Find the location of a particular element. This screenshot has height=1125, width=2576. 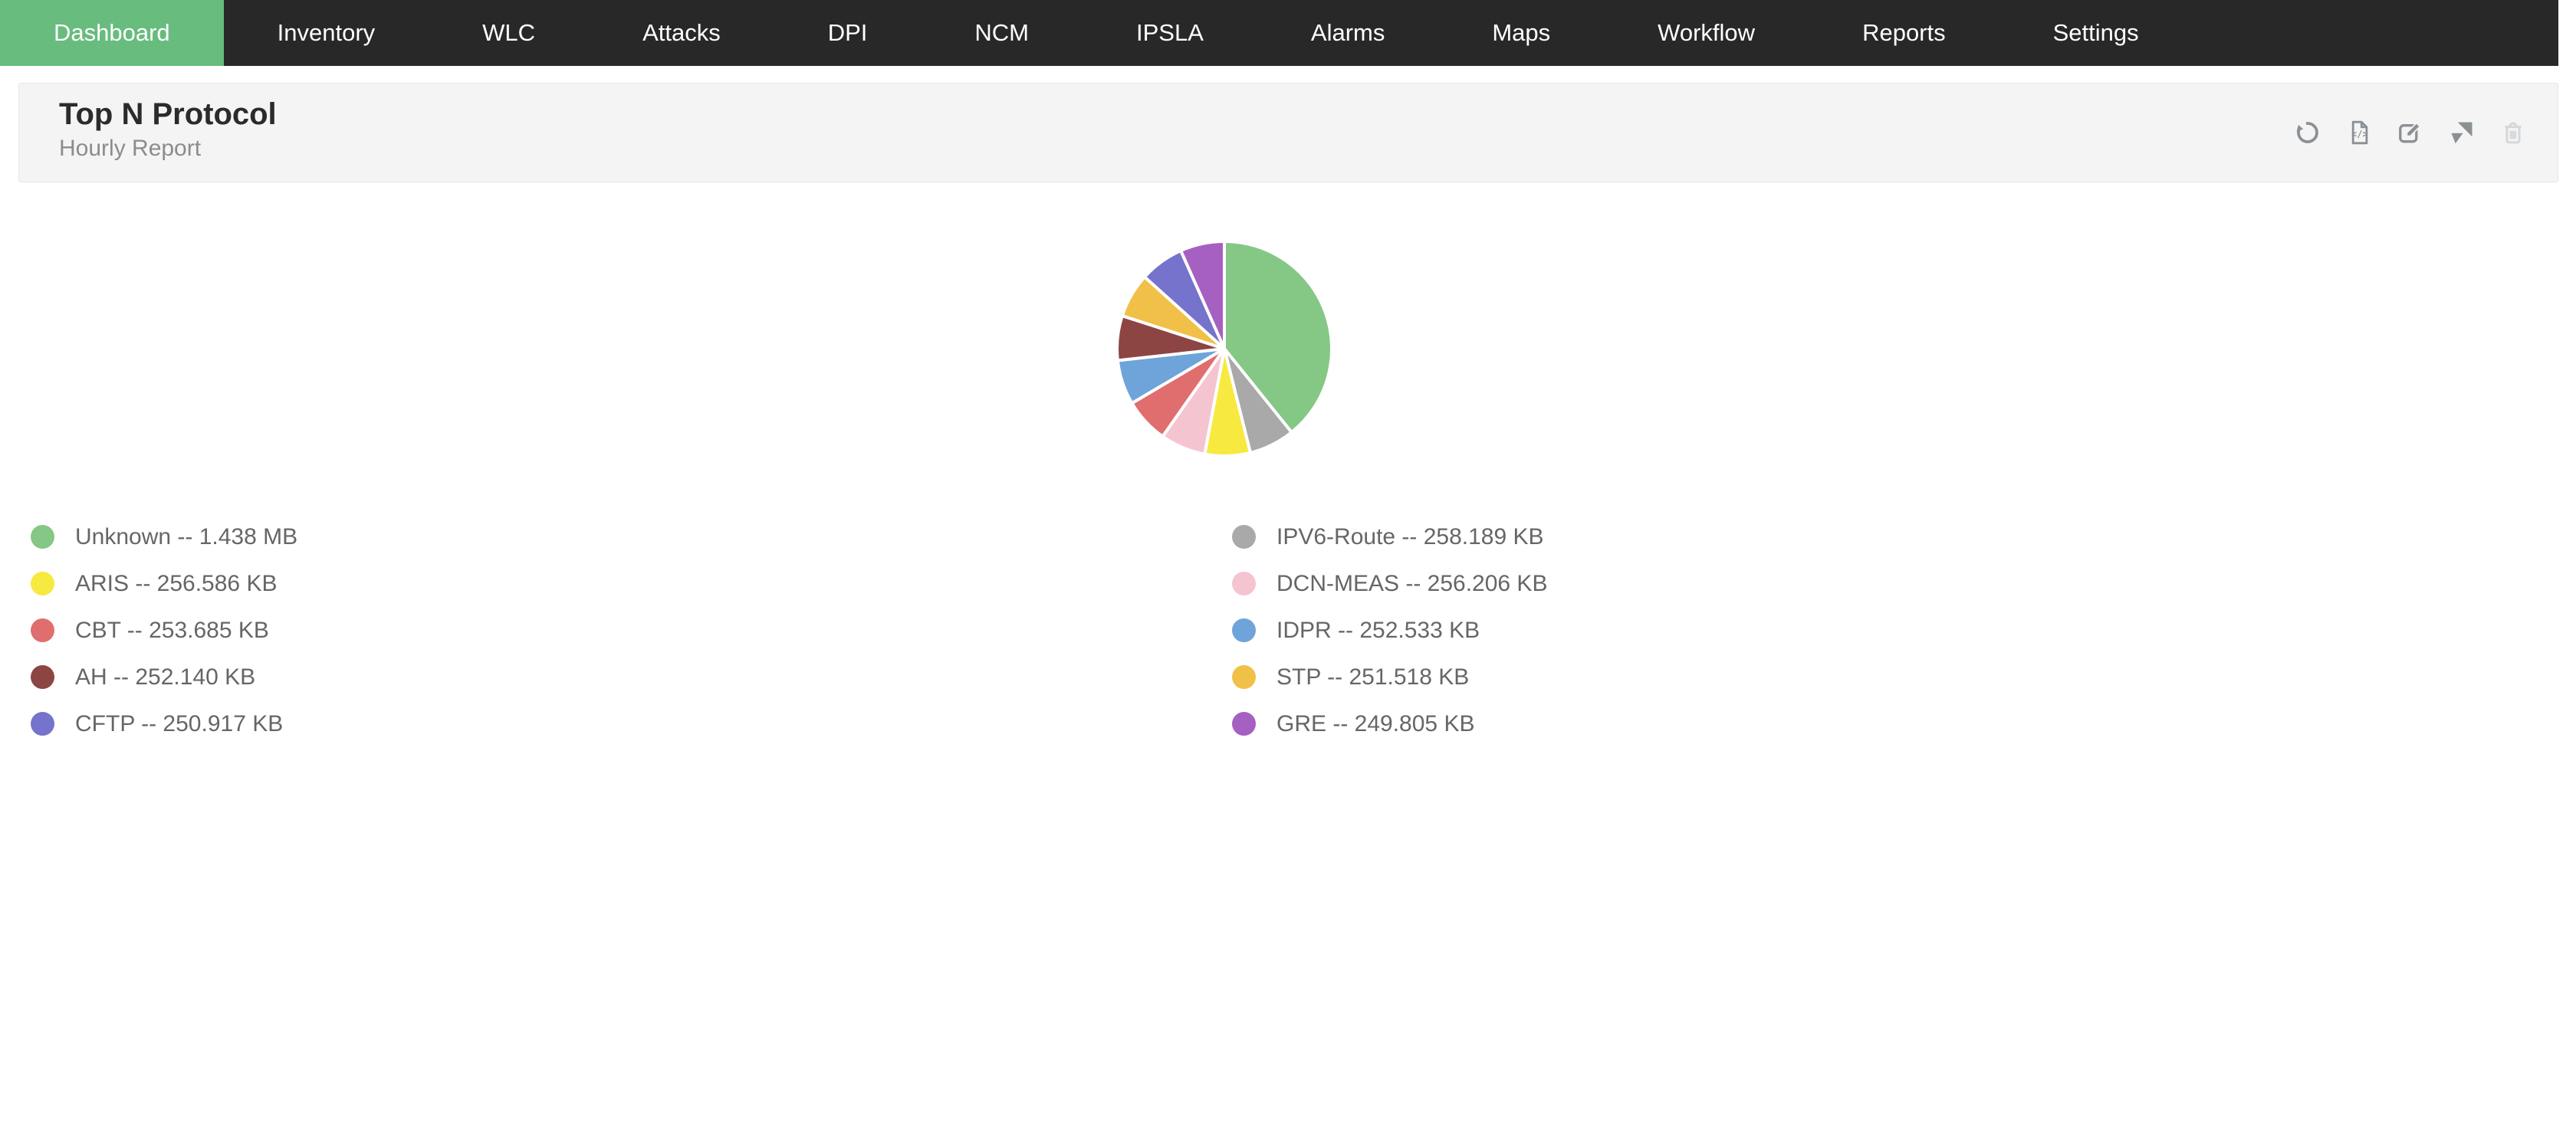

legend-item-aris: ARIS -- 256.586 KB is located at coordinates (631, 584).